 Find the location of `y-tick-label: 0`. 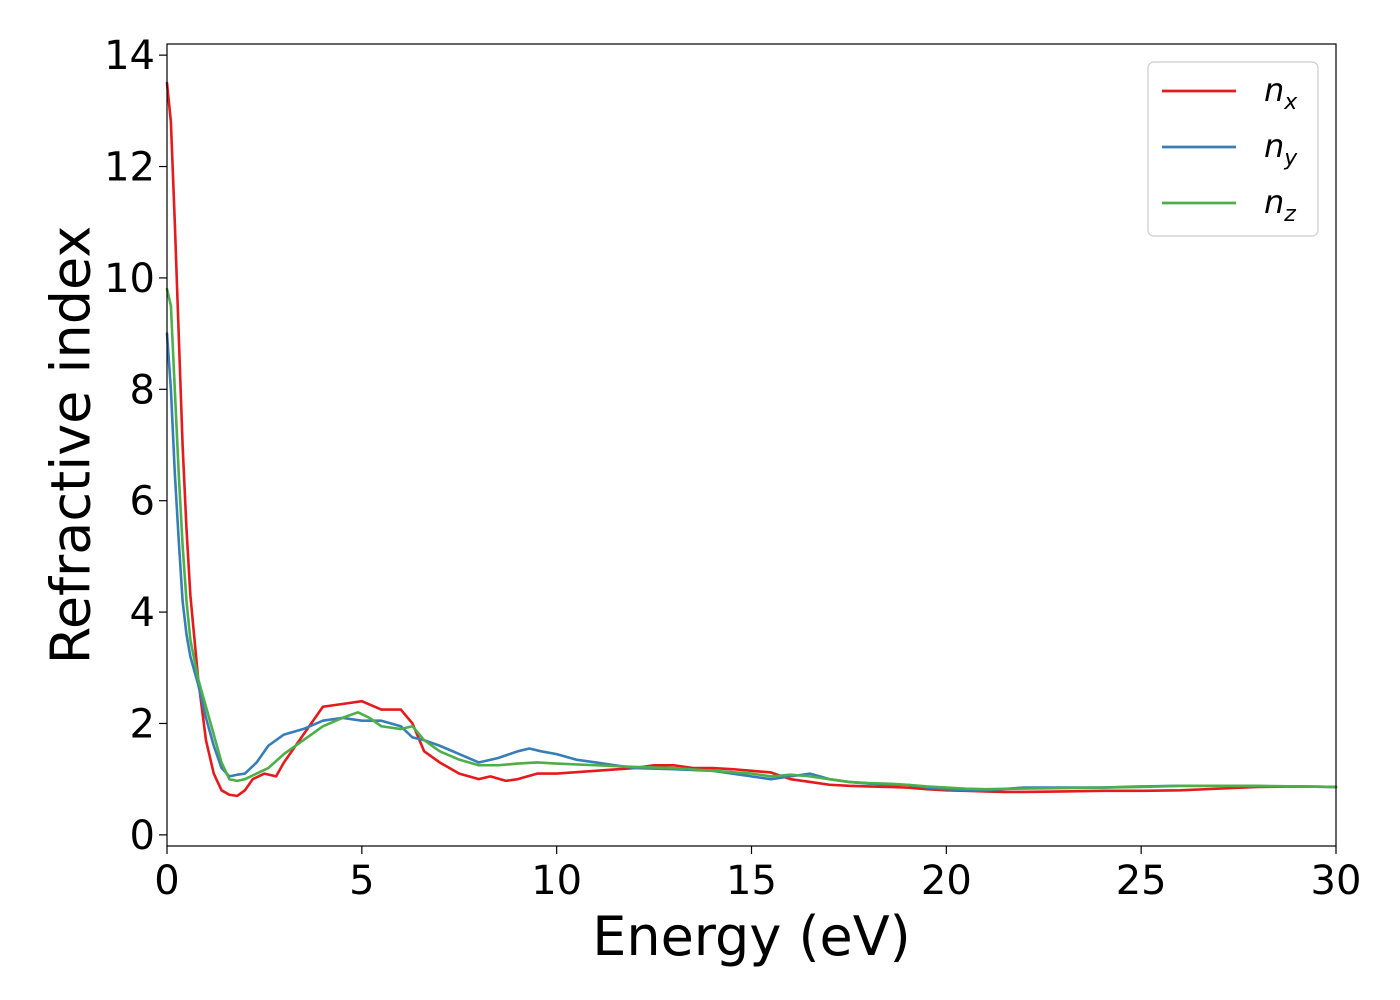

y-tick-label: 0 is located at coordinates (142, 836).